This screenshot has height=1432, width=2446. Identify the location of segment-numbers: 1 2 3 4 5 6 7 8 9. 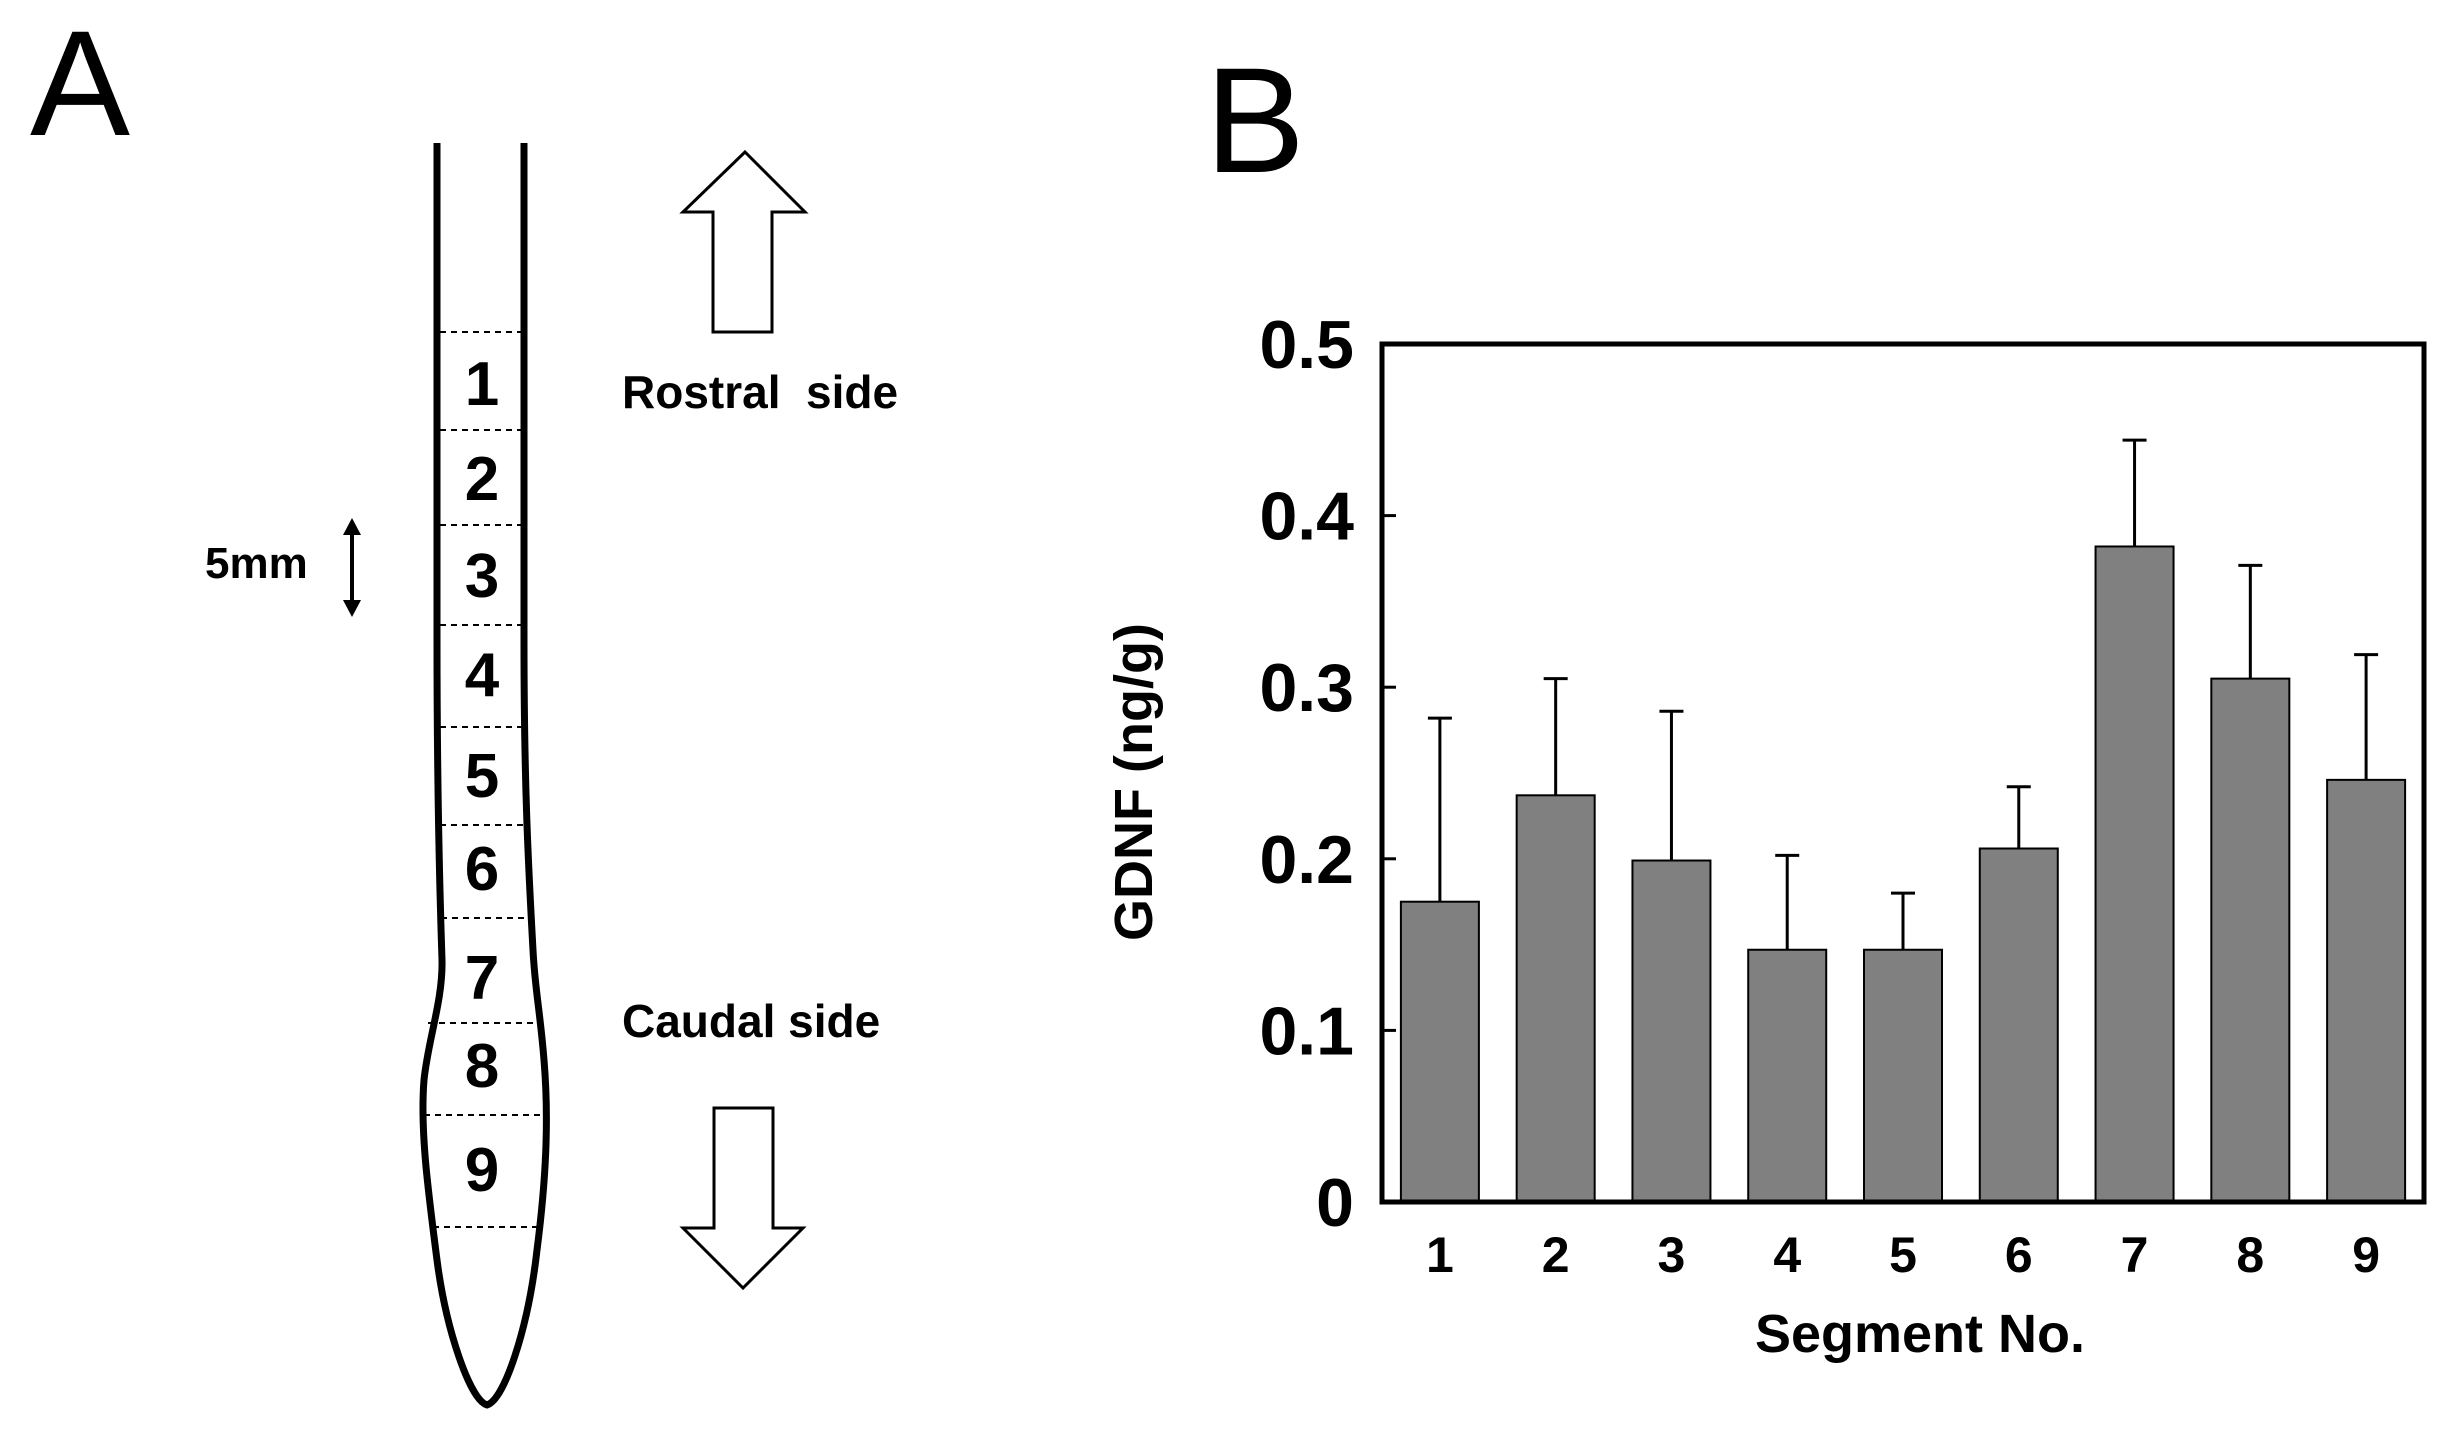
(482, 777).